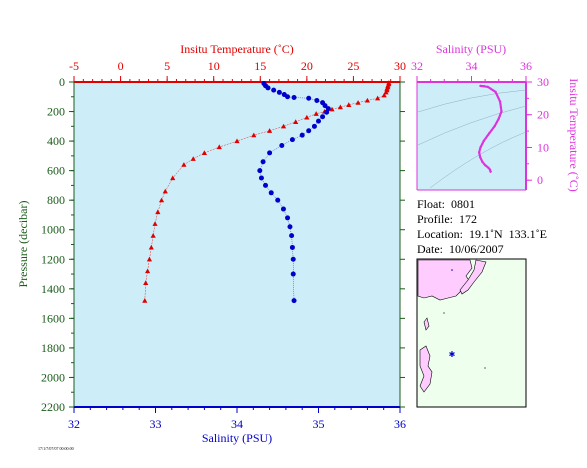  What do you see at coordinates (574, 135) in the screenshot?
I see `ts-temperature-axis-title: Insitu Temperature (˚C)` at bounding box center [574, 135].